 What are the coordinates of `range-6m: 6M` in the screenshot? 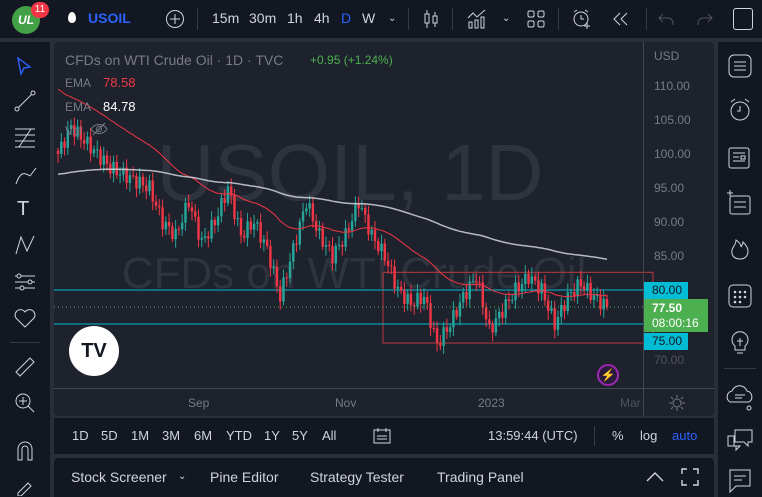 It's located at (203, 435).